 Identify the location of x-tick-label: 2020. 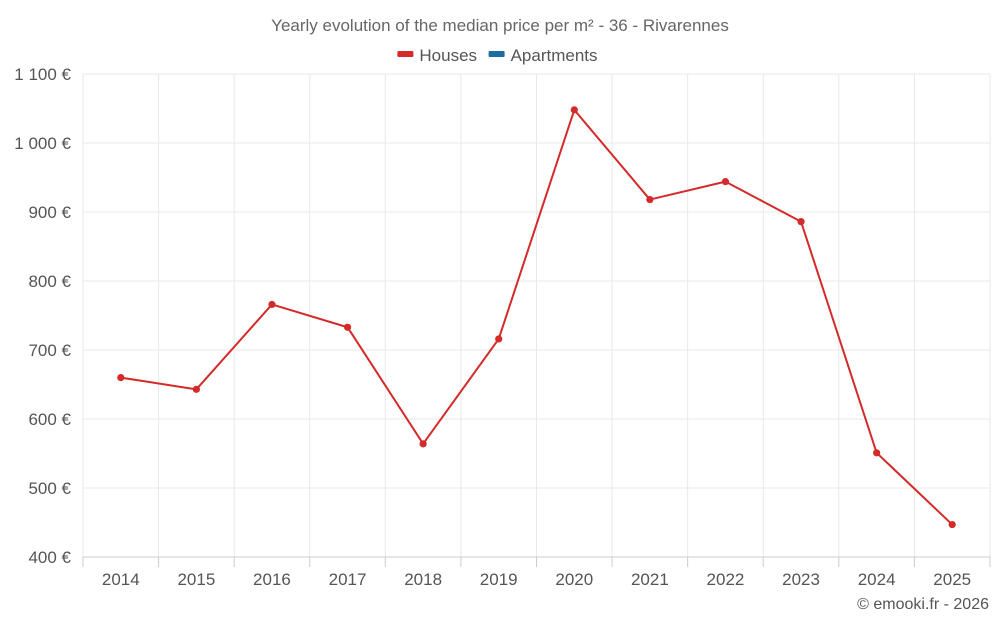
(574, 579).